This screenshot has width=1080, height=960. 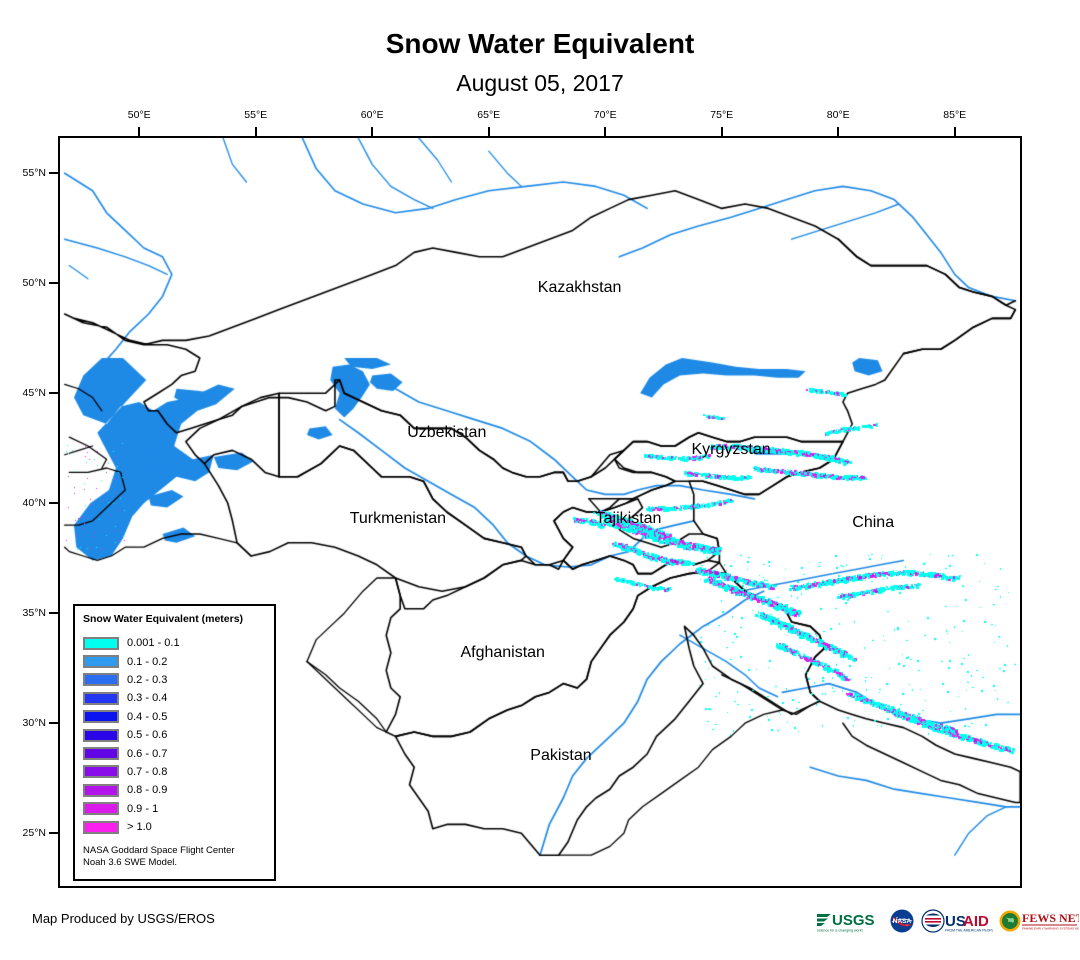 What do you see at coordinates (398, 518) in the screenshot?
I see `country-label-turkmenistan: Turkmenistan` at bounding box center [398, 518].